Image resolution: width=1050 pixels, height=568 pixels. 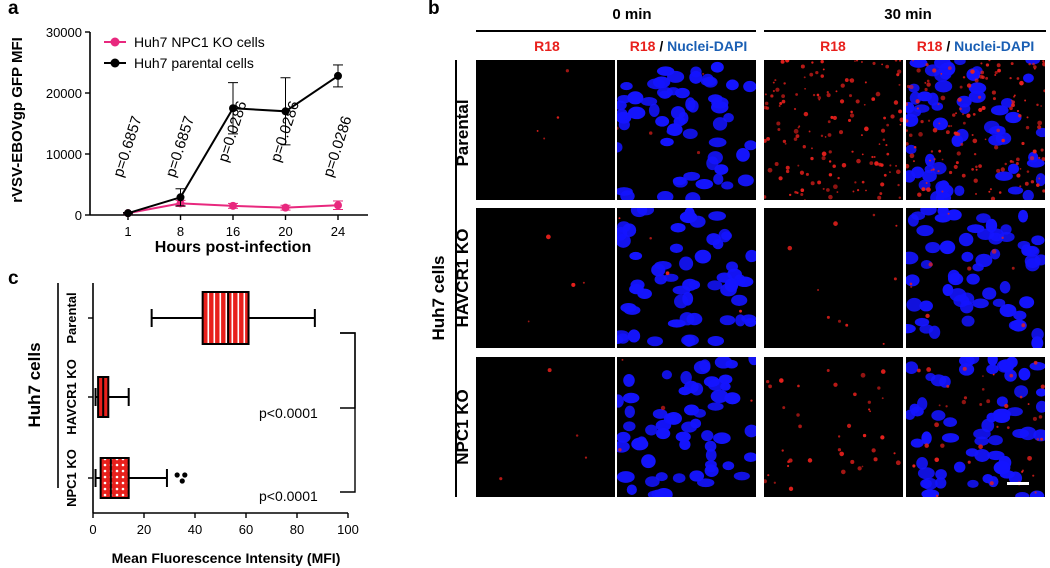 I want to click on y-tick-label-a: 10000, so click(x=64, y=154).